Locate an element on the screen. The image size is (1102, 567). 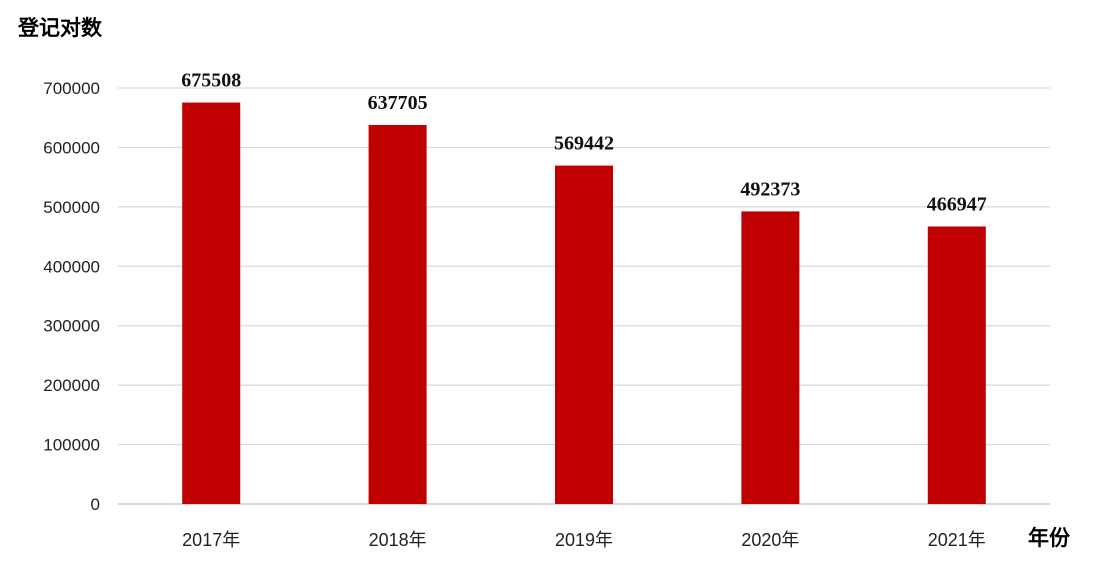
x-tick-label: 2019年 is located at coordinates (584, 540).